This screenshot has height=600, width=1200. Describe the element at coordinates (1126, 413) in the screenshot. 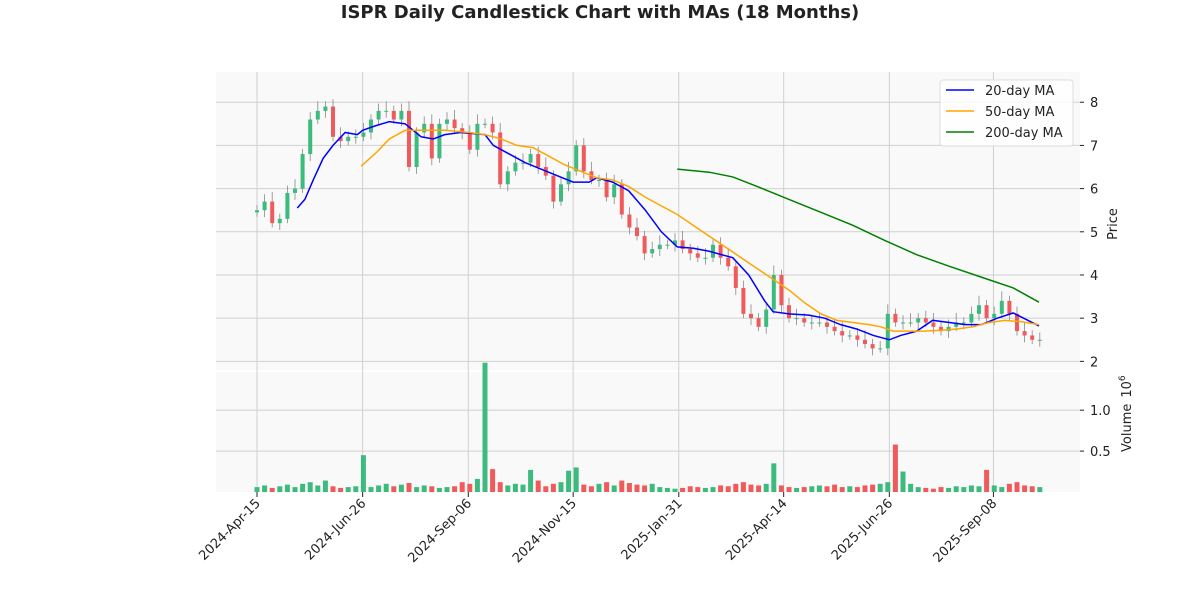

I see `volume-axis-label: Volume106` at that location.